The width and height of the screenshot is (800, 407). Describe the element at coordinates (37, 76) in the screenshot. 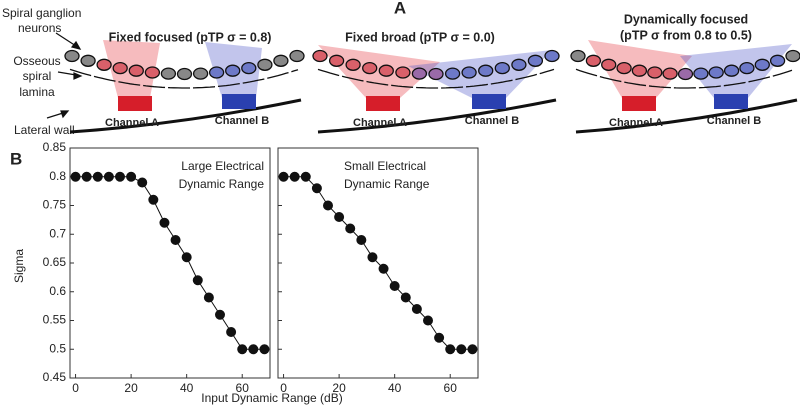

I see `annotation: spiral` at that location.